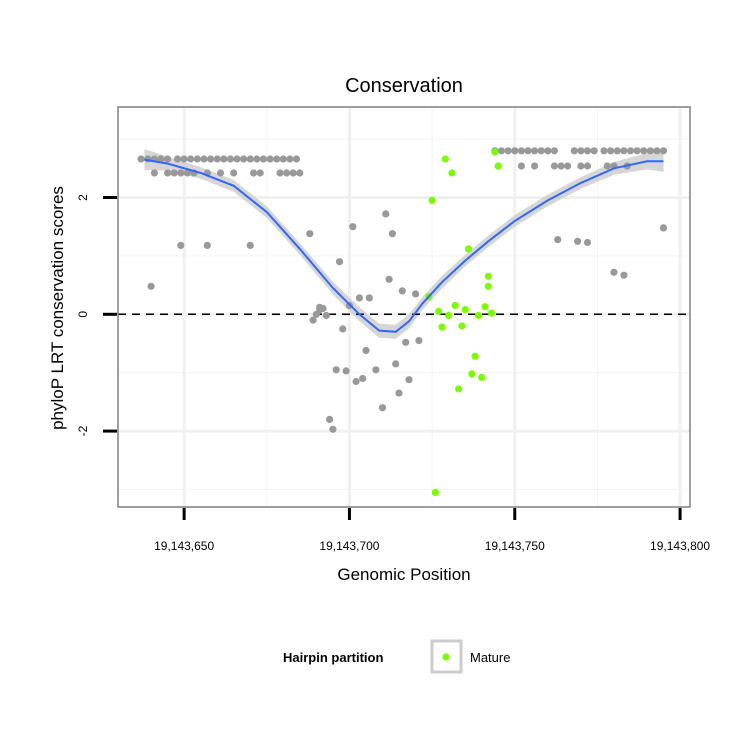 Image resolution: width=750 pixels, height=750 pixels. What do you see at coordinates (83, 314) in the screenshot?
I see `y-tick-label: 0` at bounding box center [83, 314].